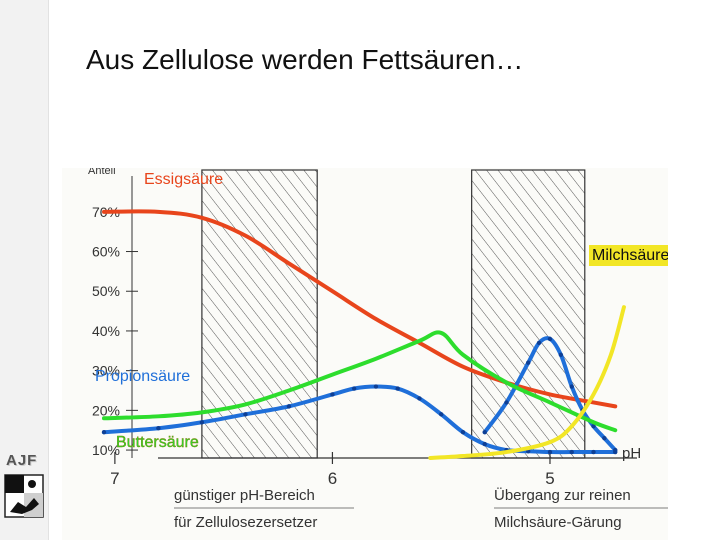  What do you see at coordinates (22, 460) in the screenshot?
I see `brand-logo-text: AJF` at bounding box center [22, 460].